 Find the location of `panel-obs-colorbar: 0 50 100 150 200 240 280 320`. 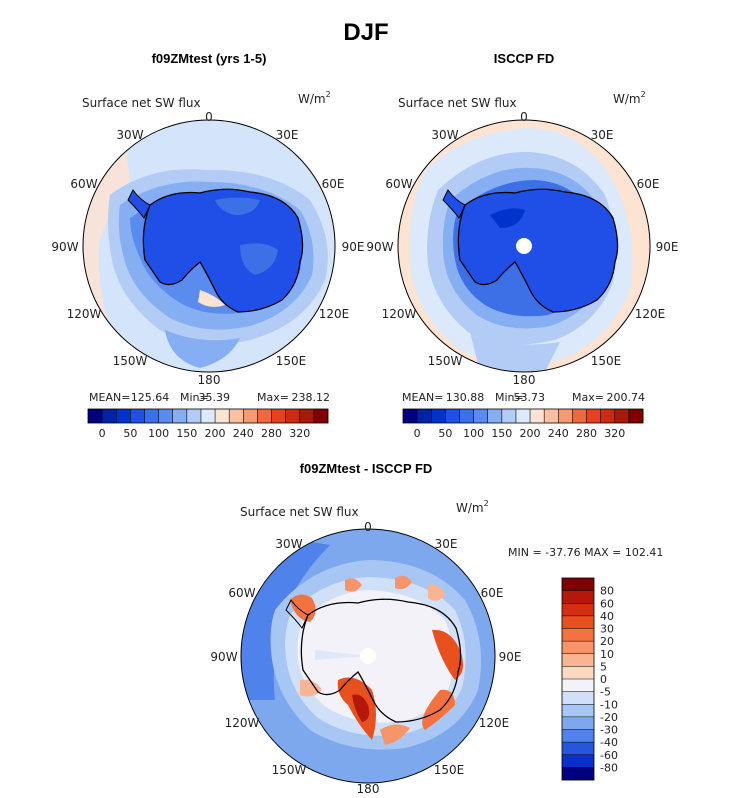

panel-obs-colorbar: 0 50 100 150 200 240 280 320 is located at coordinates (523, 424).